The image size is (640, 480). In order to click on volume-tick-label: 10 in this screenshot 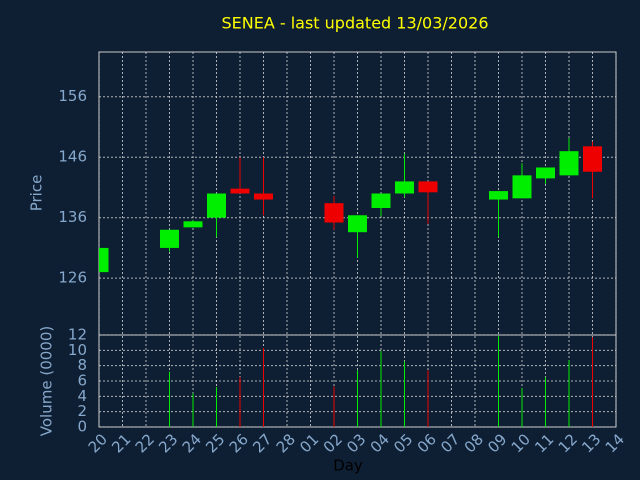, I will do `click(77, 350)`.